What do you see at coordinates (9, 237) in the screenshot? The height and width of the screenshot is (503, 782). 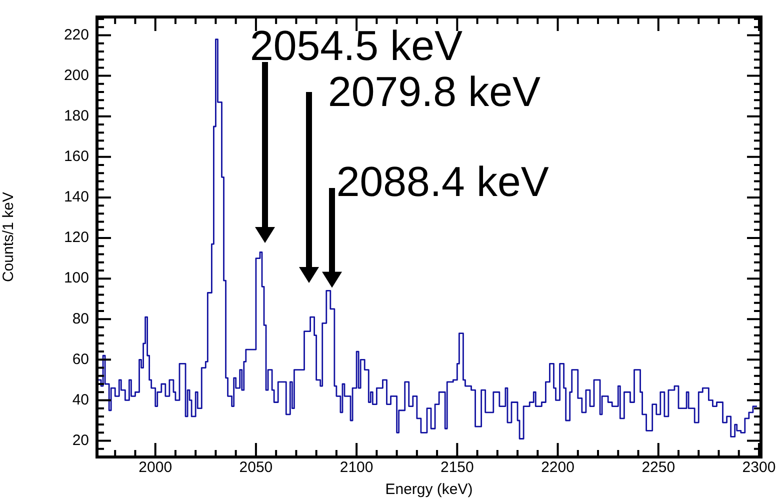 I see `y-axis-title: Counts/1 keV` at bounding box center [9, 237].